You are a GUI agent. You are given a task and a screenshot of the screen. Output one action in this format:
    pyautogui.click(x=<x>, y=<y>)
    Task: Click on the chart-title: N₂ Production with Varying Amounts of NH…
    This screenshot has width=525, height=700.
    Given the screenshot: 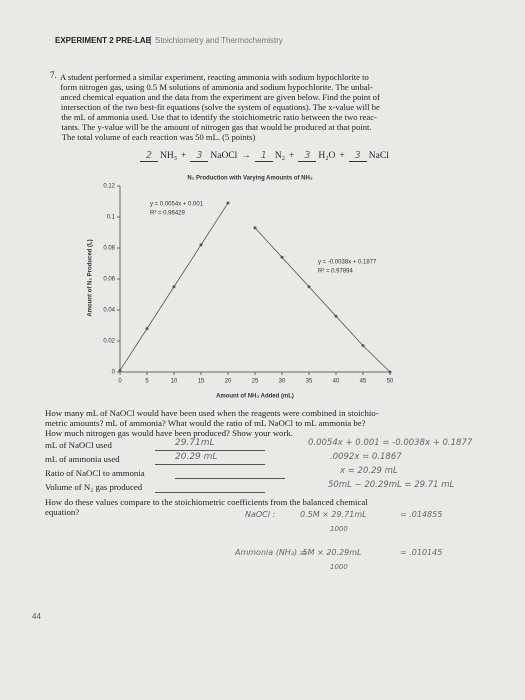 What is the action you would take?
    pyautogui.click(x=249, y=179)
    